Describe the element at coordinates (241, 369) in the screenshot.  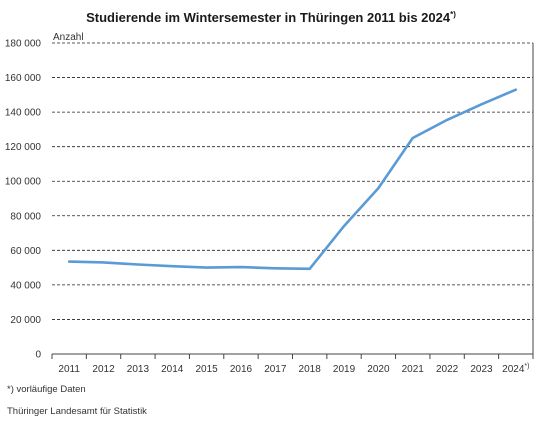
I see `x-tick-label: 2016` at that location.